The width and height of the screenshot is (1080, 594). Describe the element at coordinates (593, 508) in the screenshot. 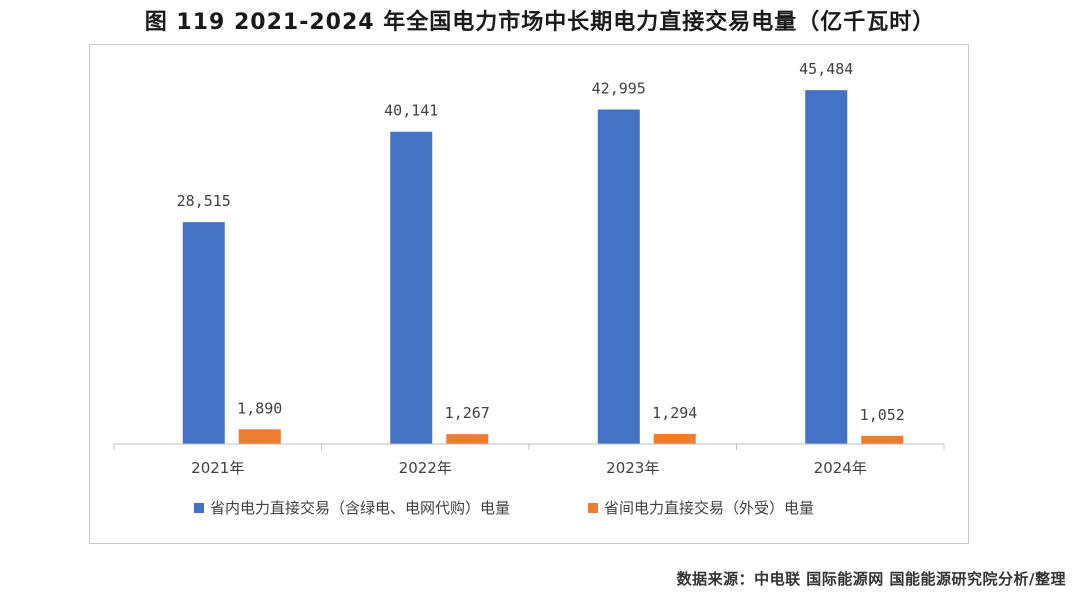

I see `legend-swatch-inter-province` at that location.